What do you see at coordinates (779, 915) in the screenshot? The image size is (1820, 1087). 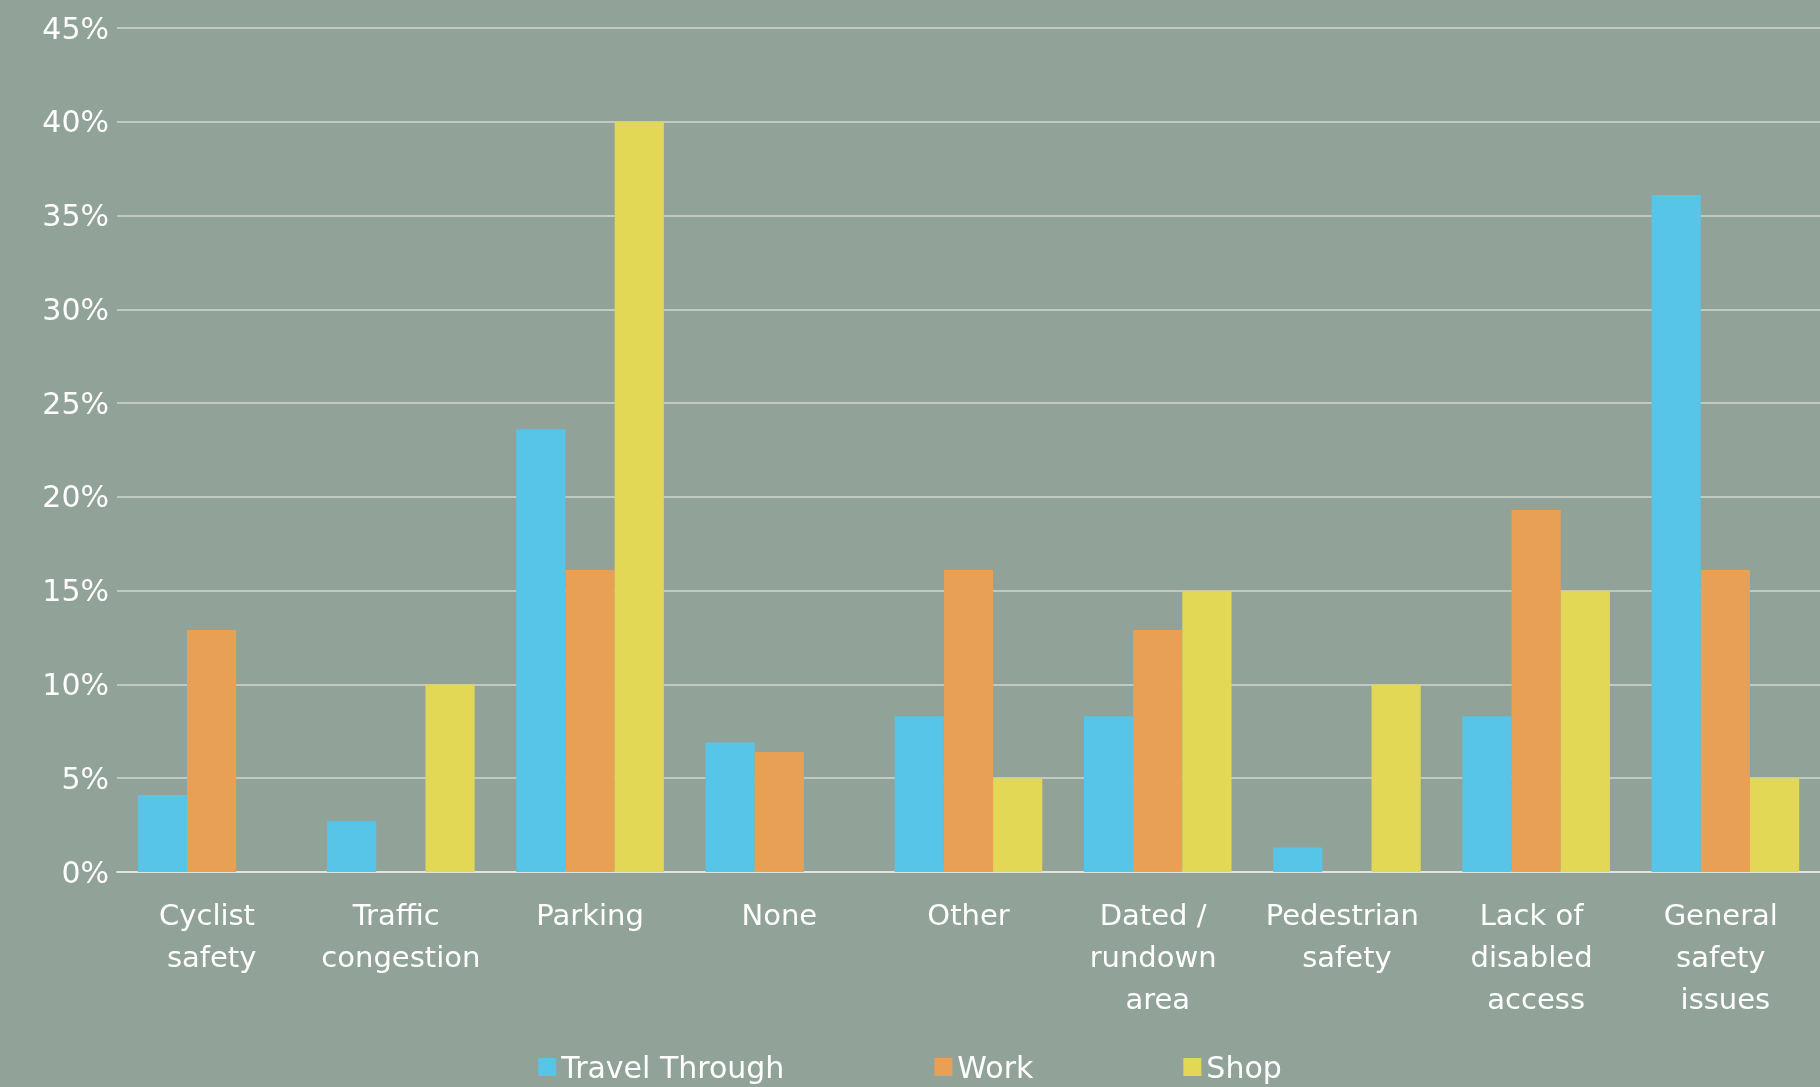 I see `x-tick-label: None` at bounding box center [779, 915].